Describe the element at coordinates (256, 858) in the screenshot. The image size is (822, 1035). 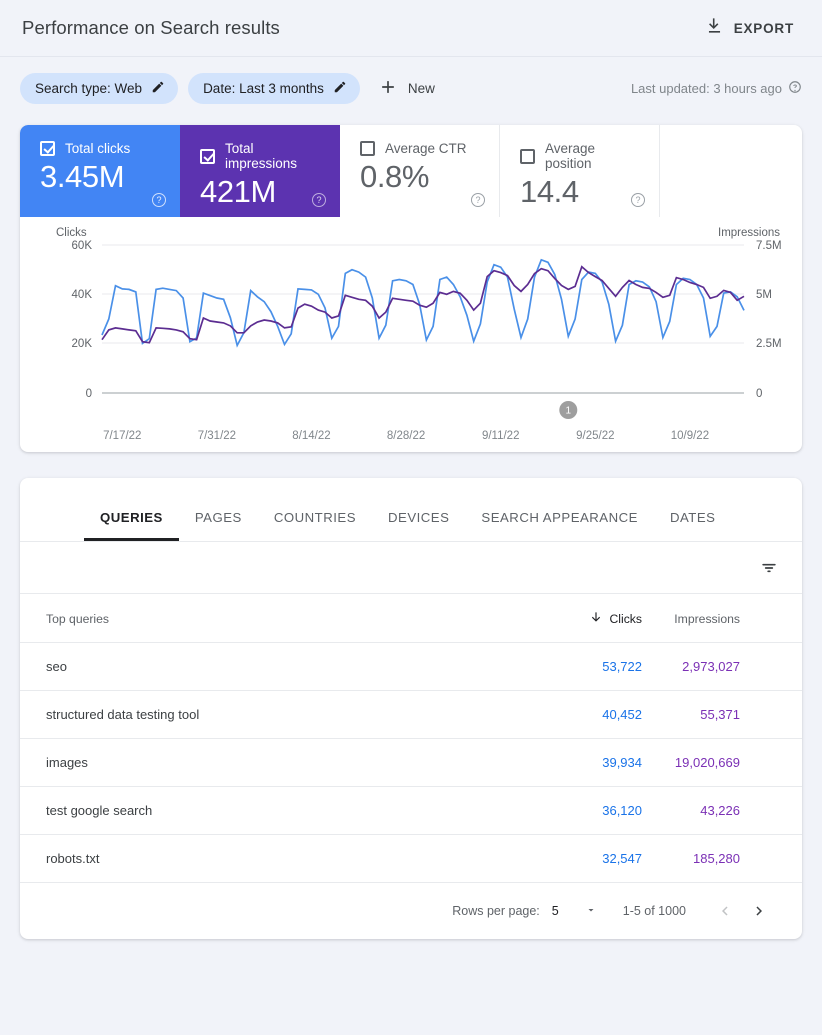
I see `cell-query: robots.txt` at that location.